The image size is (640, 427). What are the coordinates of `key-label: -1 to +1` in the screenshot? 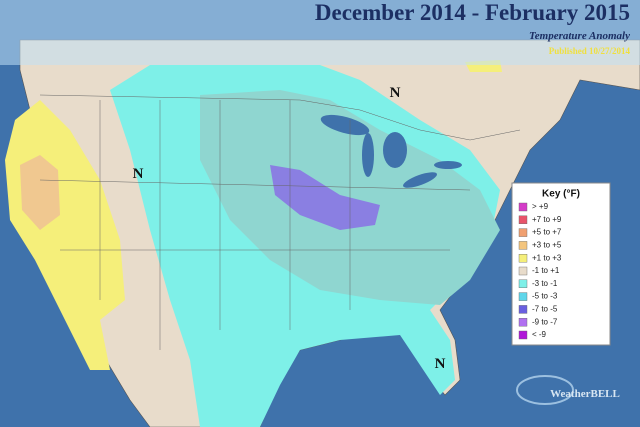 It's located at (546, 270).